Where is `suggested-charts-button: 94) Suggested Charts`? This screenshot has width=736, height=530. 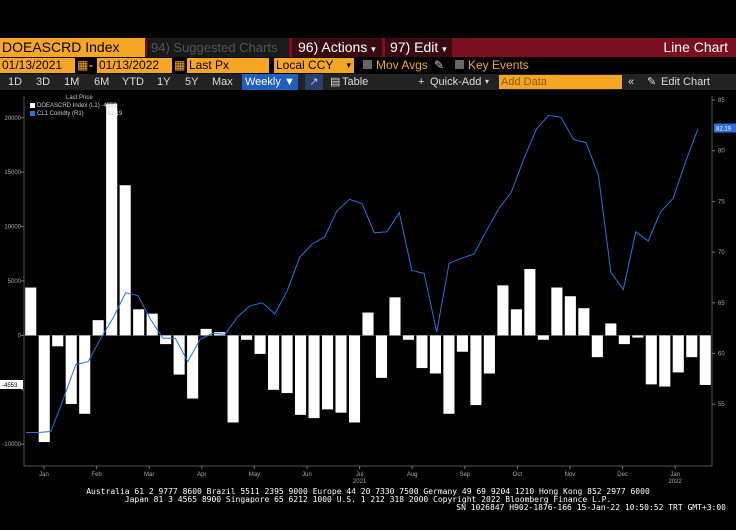
suggested-charts-button: 94) Suggested Charts is located at coordinates (218, 47).